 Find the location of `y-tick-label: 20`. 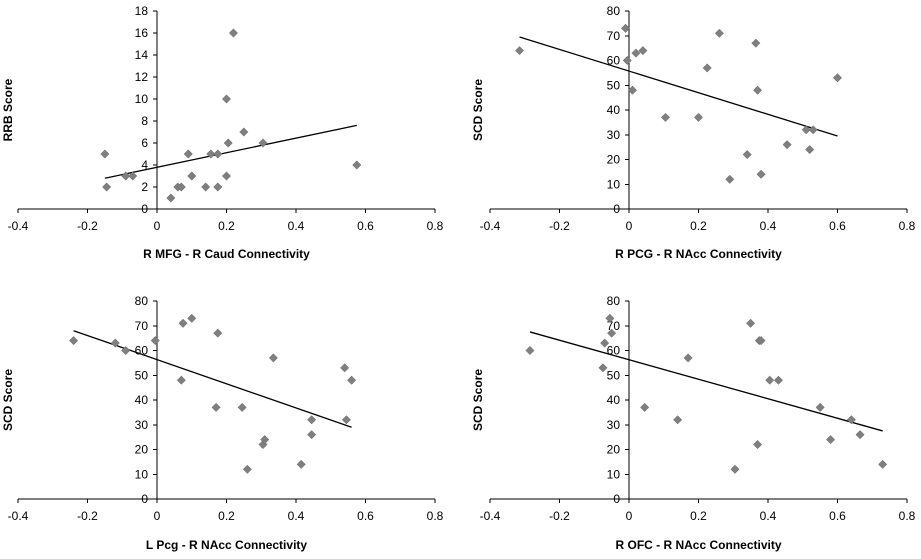

y-tick-label: 20 is located at coordinates (614, 450).